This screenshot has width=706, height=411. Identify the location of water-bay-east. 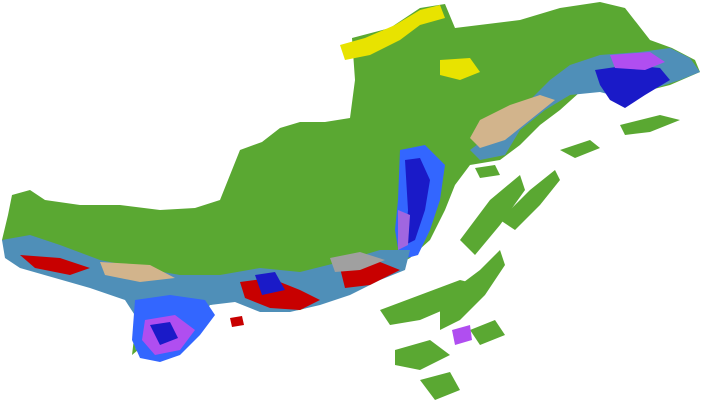
(632, 86).